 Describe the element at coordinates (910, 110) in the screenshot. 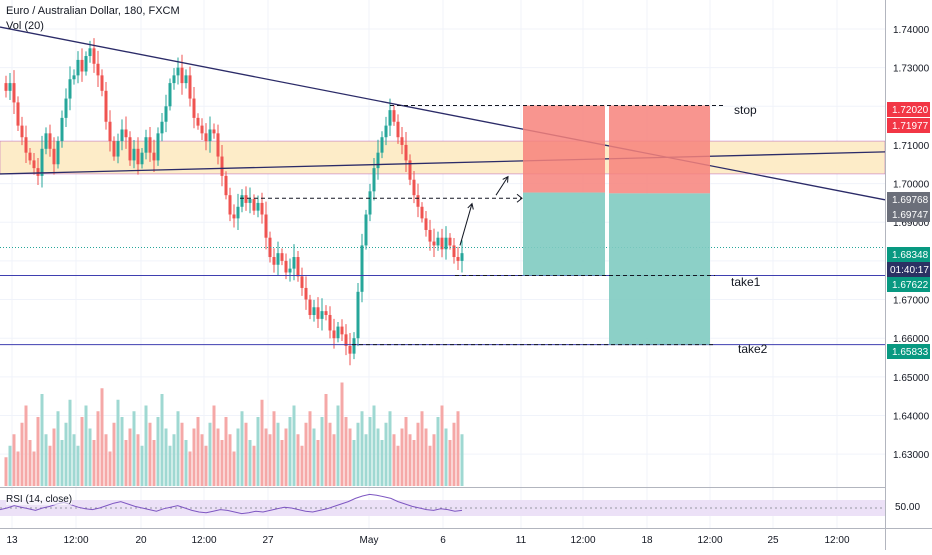

I see `tag-stop-price-text: 1.72020` at that location.